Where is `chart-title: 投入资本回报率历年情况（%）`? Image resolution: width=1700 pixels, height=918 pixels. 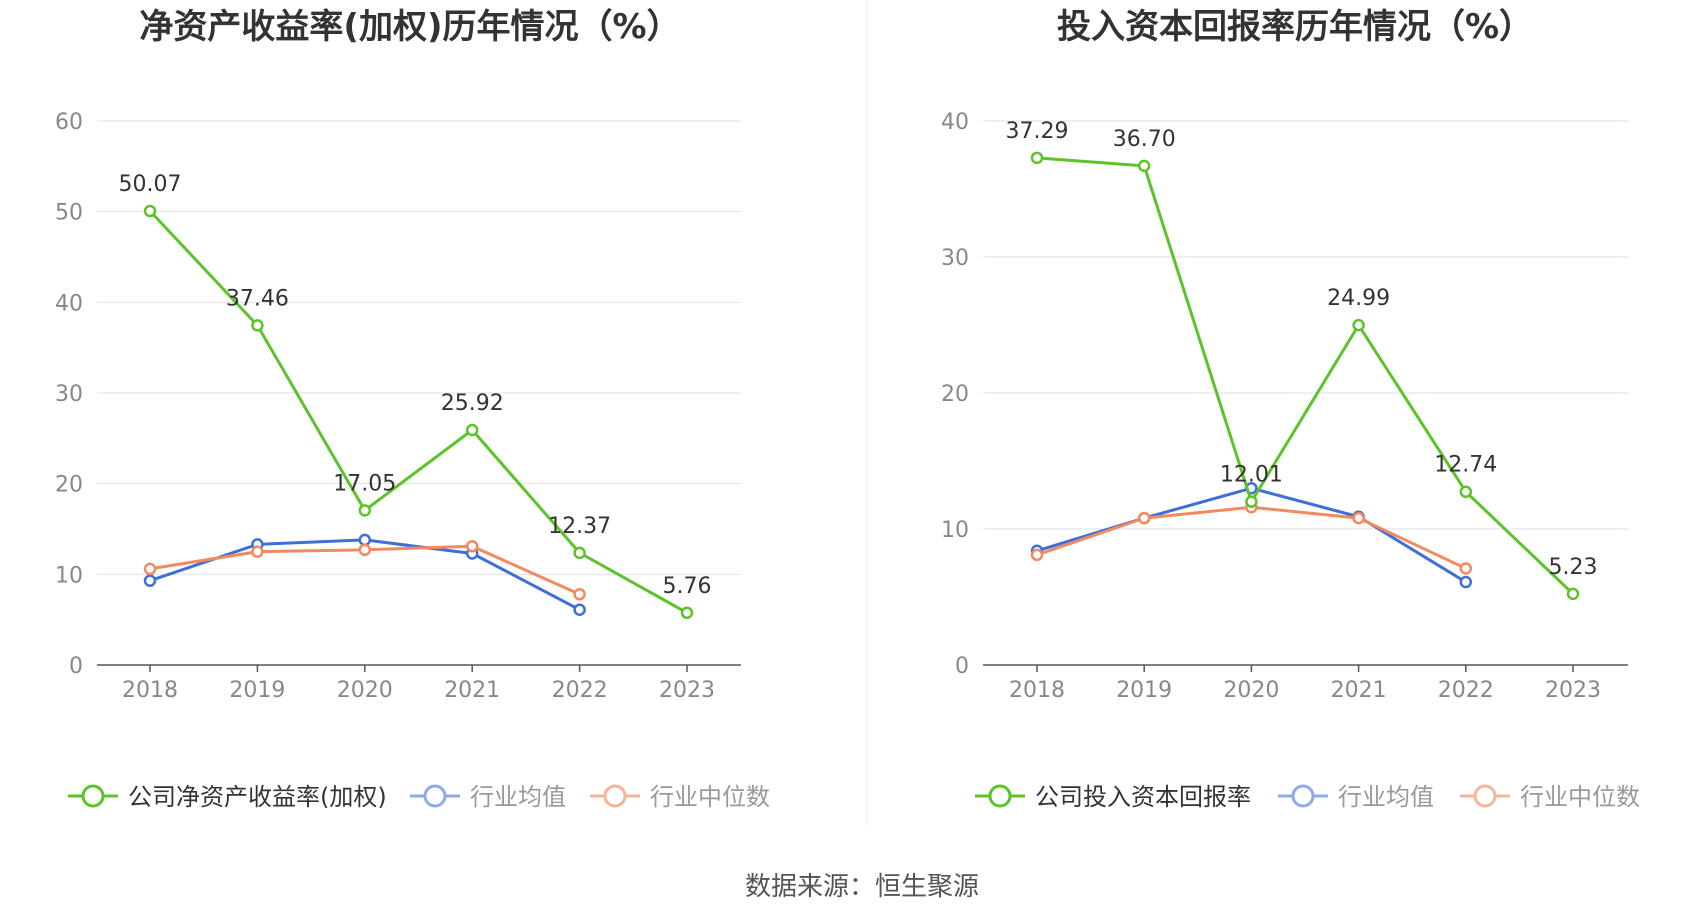
chart-title: 投入资本回报率历年情况（%） is located at coordinates (1295, 27).